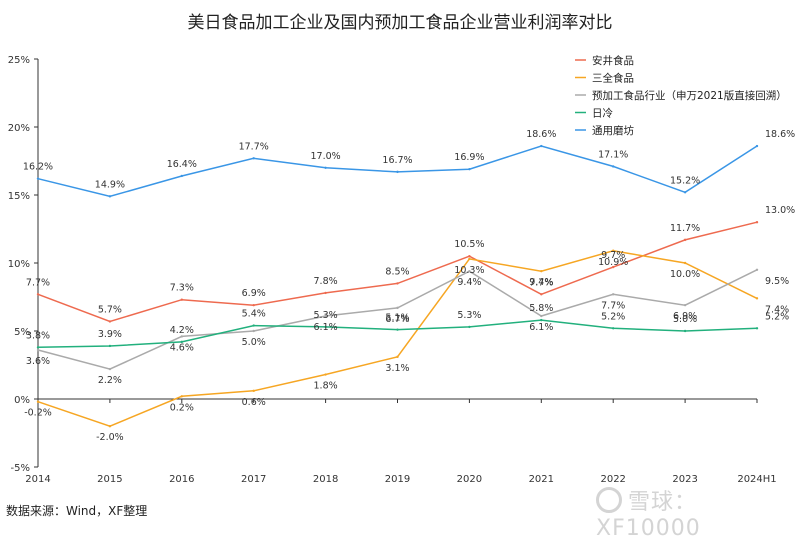 The image size is (800, 541). I want to click on data-label: 10.5%, so click(469, 244).